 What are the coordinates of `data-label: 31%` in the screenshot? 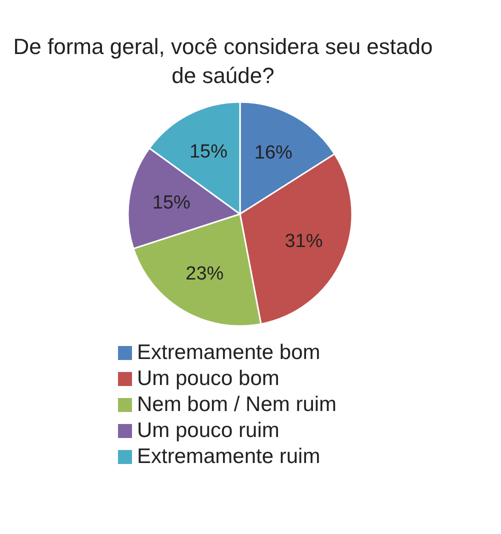 It's located at (303, 241).